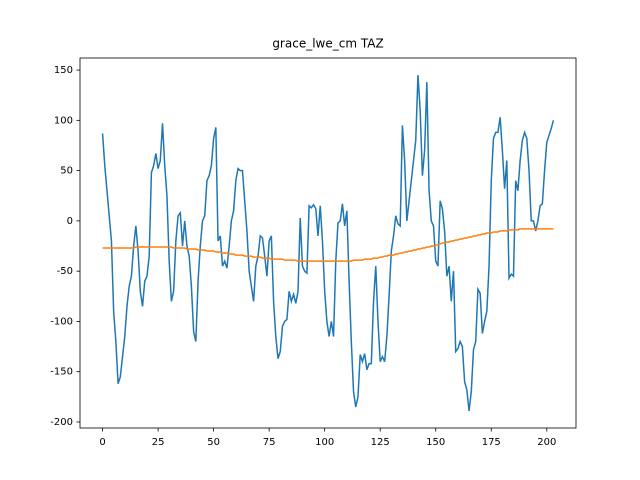  Describe the element at coordinates (380, 442) in the screenshot. I see `x-tick-label: 125` at that location.